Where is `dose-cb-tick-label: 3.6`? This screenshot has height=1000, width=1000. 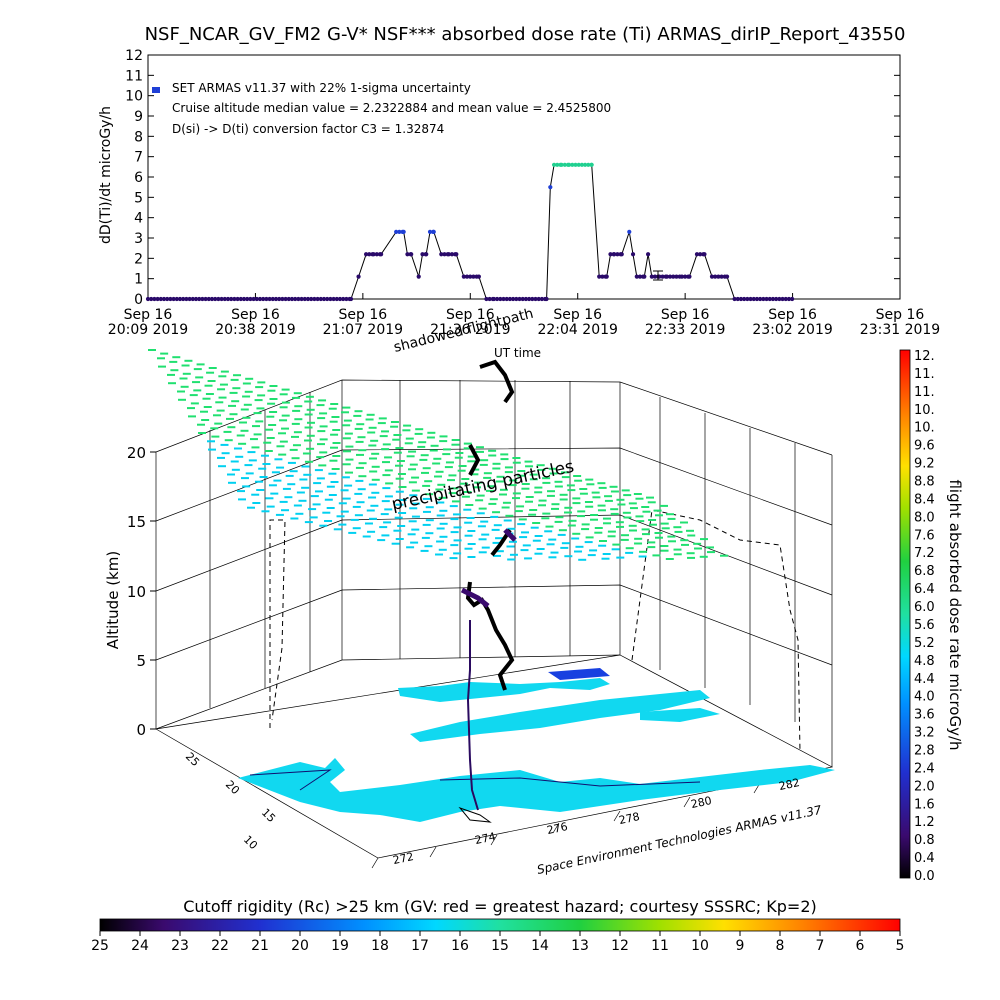
dose-cb-tick-label: 3.6 is located at coordinates (924, 715).